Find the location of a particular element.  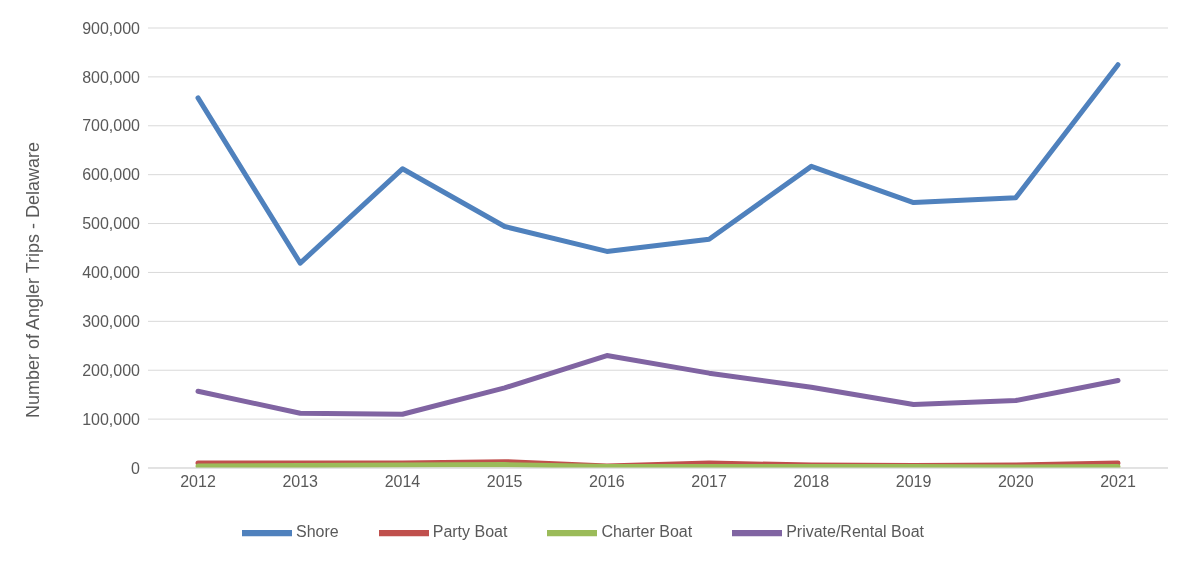

legend-label: Shore is located at coordinates (317, 532).